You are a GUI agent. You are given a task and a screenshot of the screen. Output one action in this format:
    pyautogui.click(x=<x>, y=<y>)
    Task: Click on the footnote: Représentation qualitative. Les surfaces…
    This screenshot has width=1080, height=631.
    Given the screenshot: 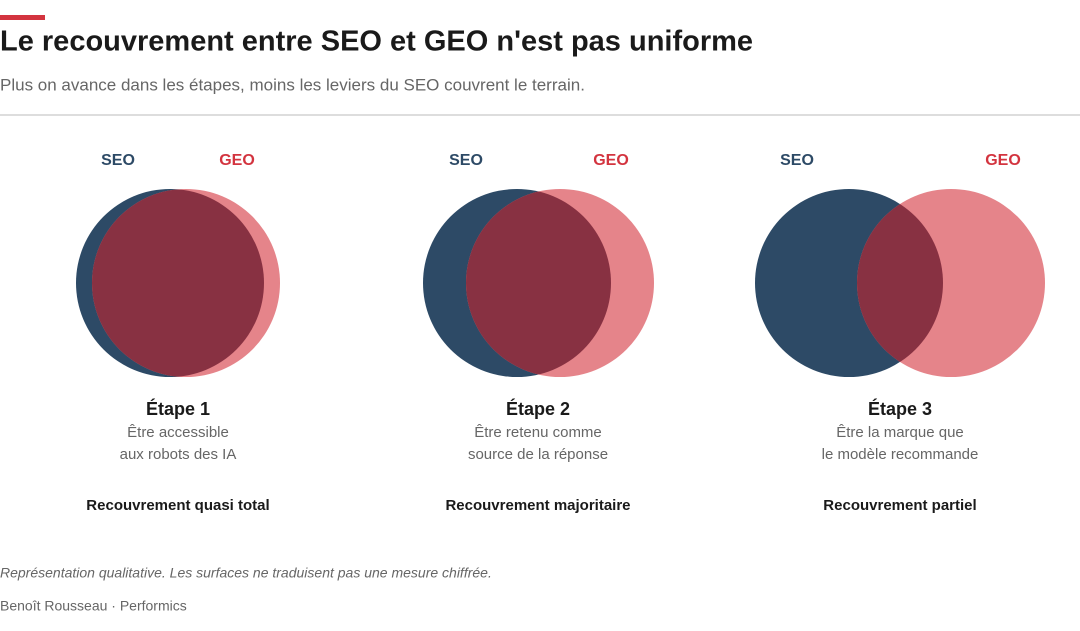 What is the action you would take?
    pyautogui.click(x=246, y=573)
    